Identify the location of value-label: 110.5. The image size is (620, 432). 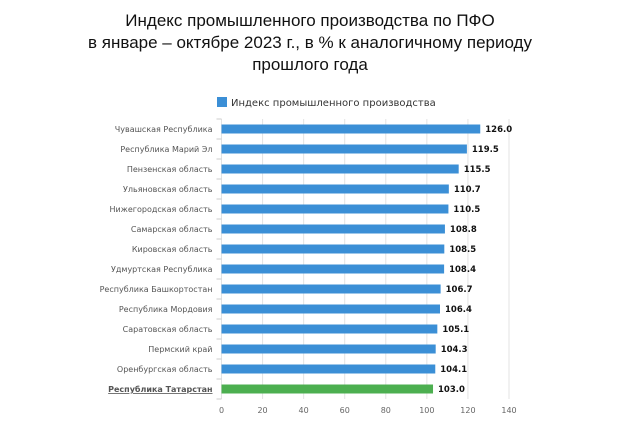
(466, 210).